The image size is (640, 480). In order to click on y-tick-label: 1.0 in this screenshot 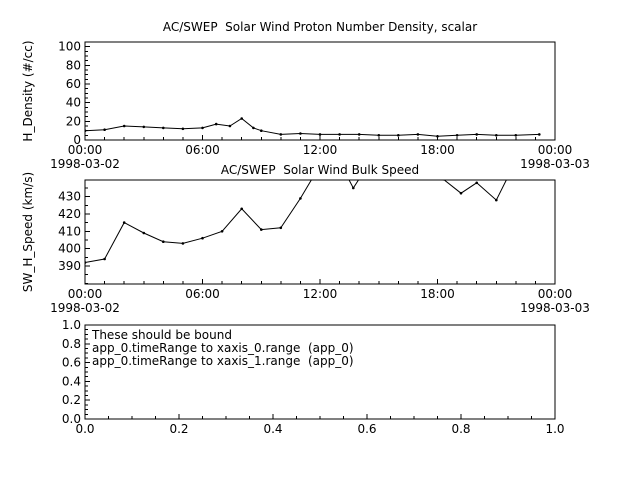, I will do `click(71, 325)`.